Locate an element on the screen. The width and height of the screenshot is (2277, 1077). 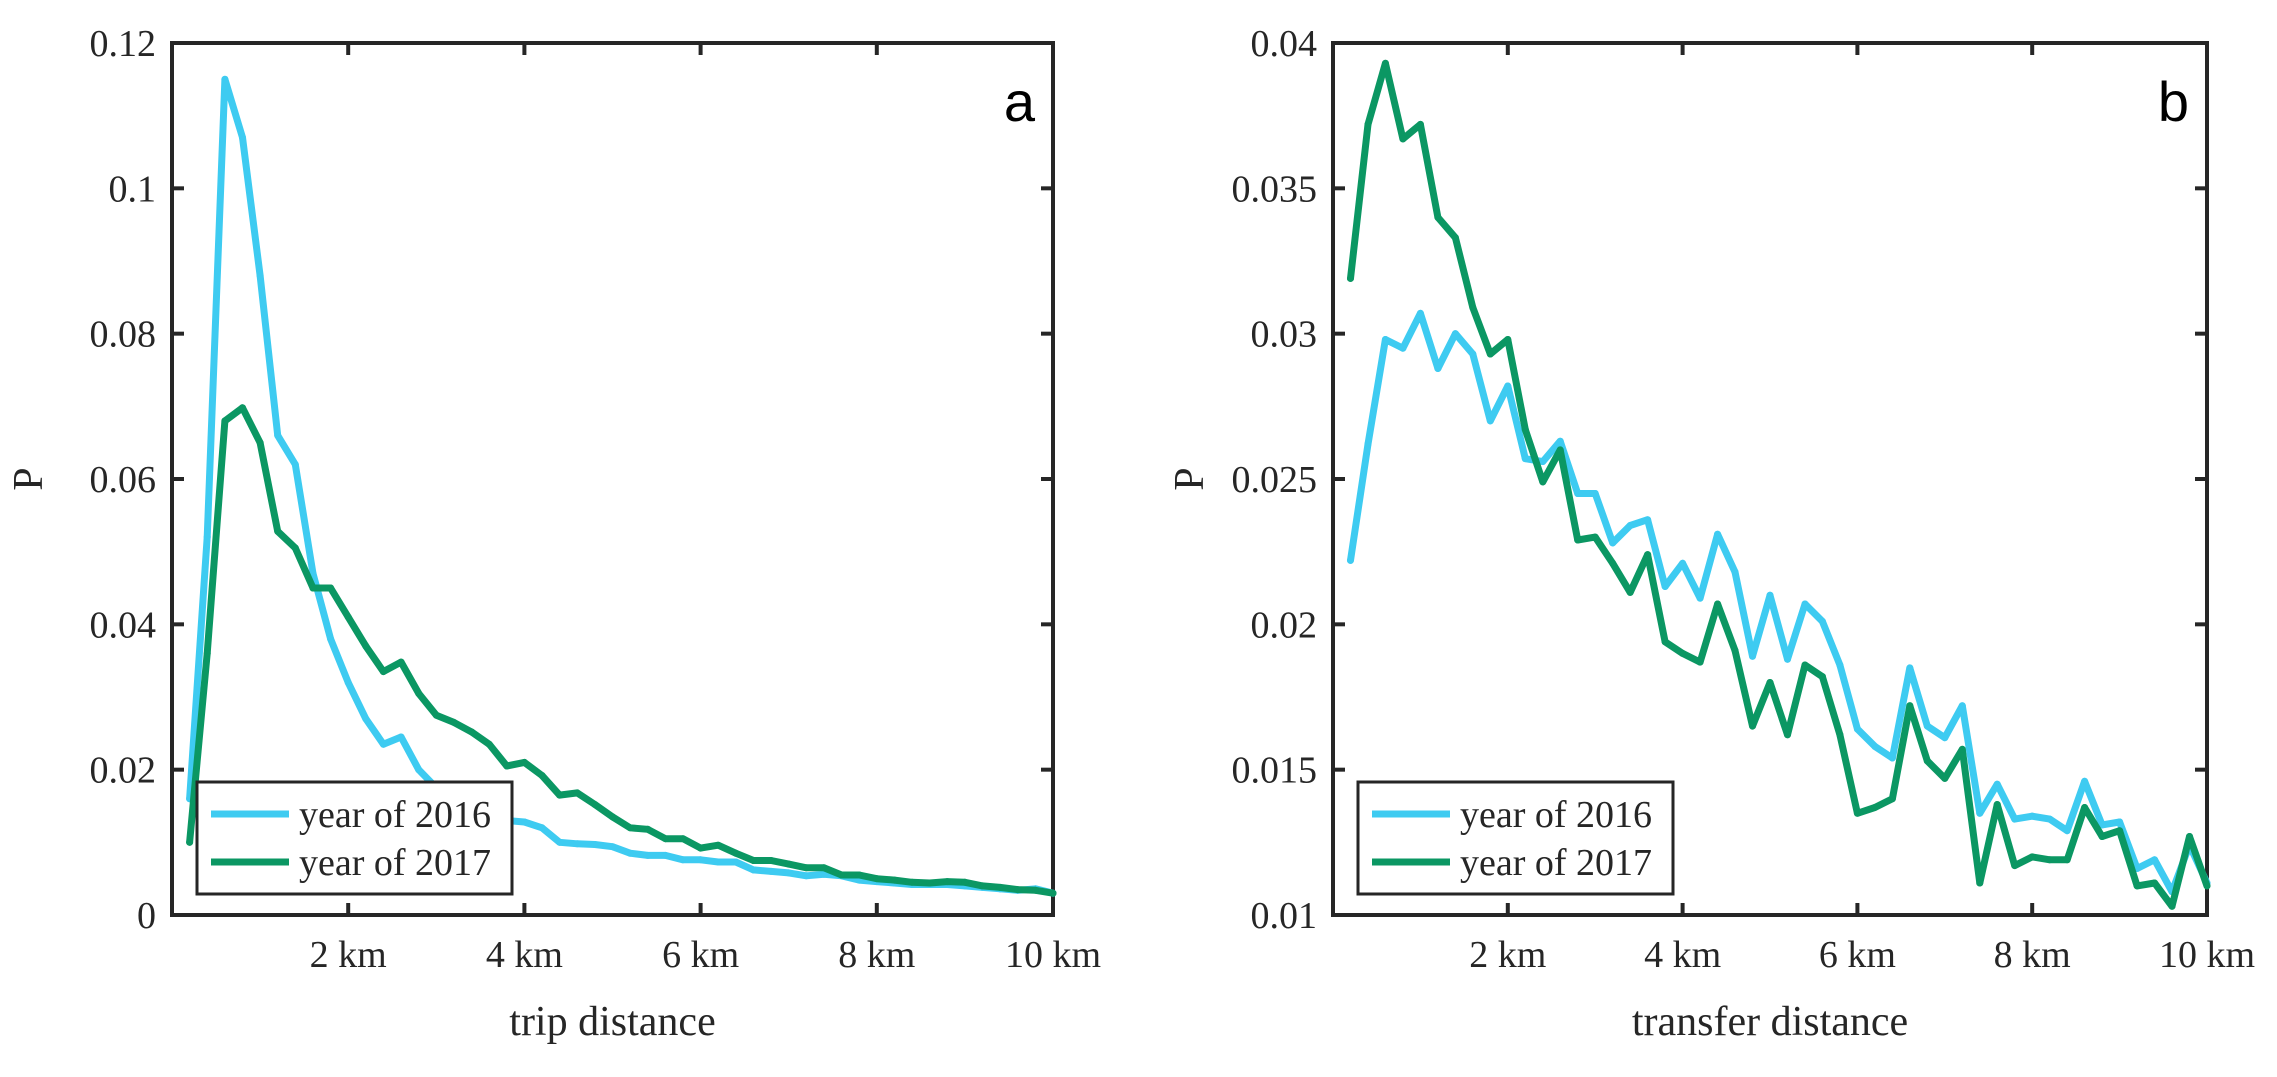
y-tick-label: 0.08 is located at coordinates (123, 335).